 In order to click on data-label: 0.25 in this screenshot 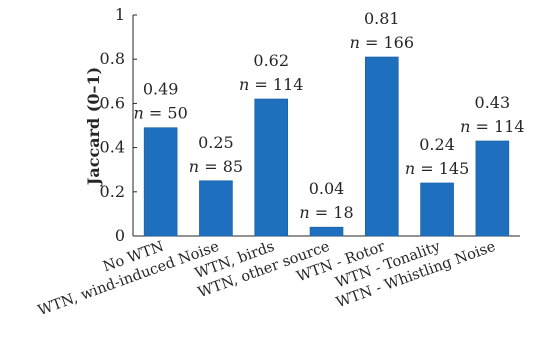, I will do `click(216, 142)`.